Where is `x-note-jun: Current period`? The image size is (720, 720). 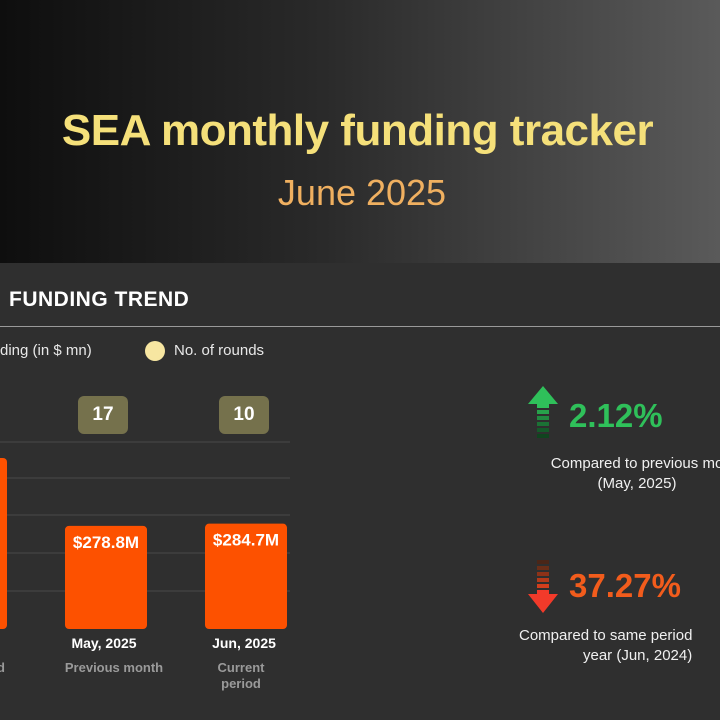 x-note-jun: Current period is located at coordinates (241, 675).